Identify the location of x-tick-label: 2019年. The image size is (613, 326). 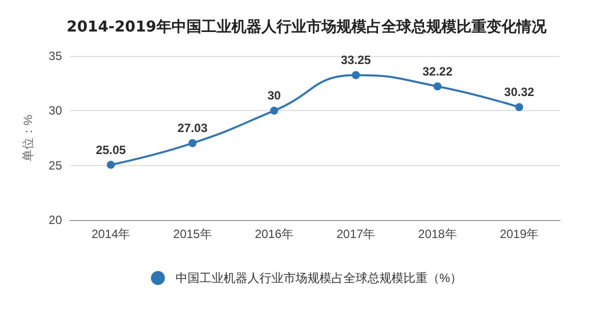
(519, 234).